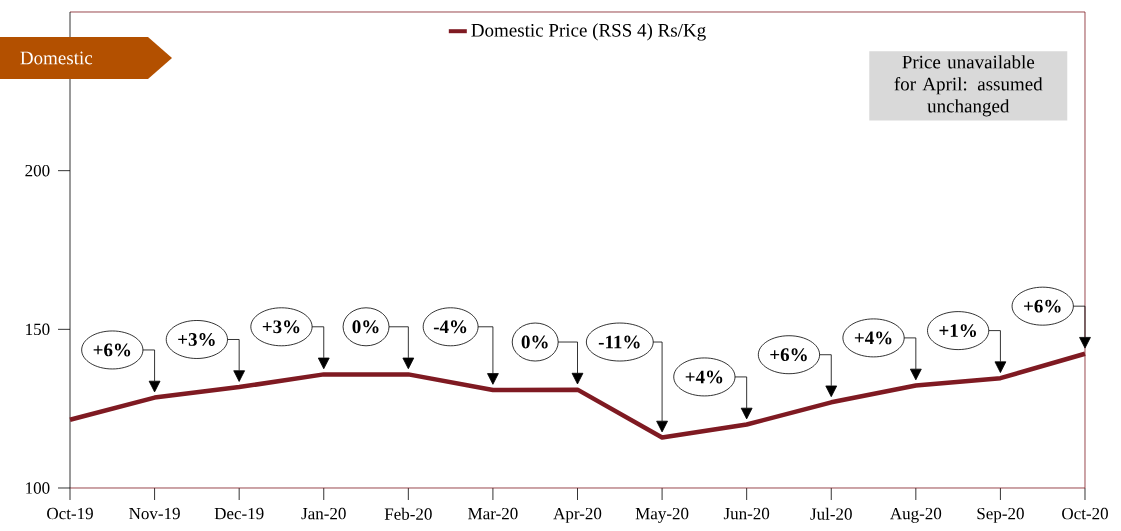 The width and height of the screenshot is (1121, 531). Describe the element at coordinates (493, 513) in the screenshot. I see `x-tick-label: Mar-20` at that location.